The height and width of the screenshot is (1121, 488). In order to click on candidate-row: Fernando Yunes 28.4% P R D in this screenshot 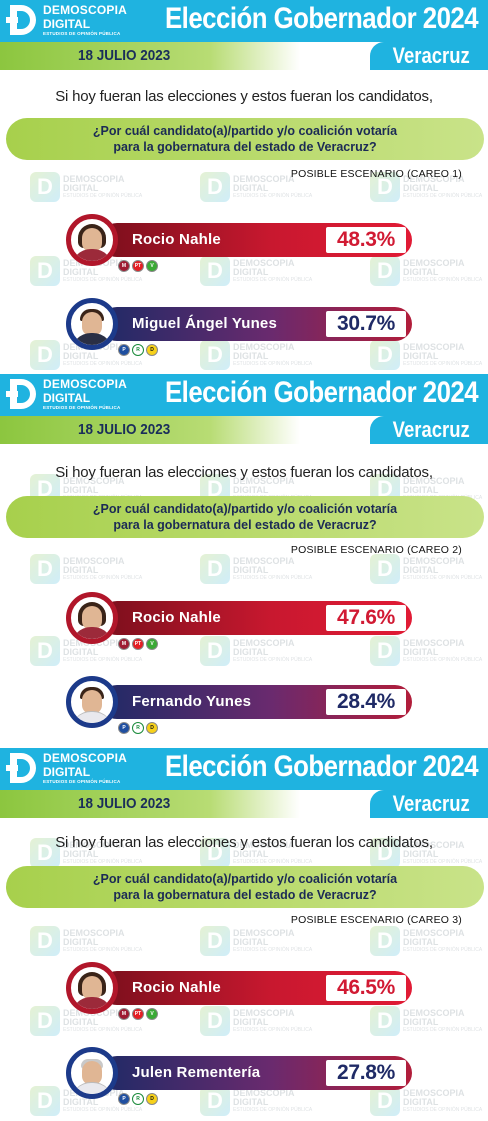, I will do `click(239, 705)`.